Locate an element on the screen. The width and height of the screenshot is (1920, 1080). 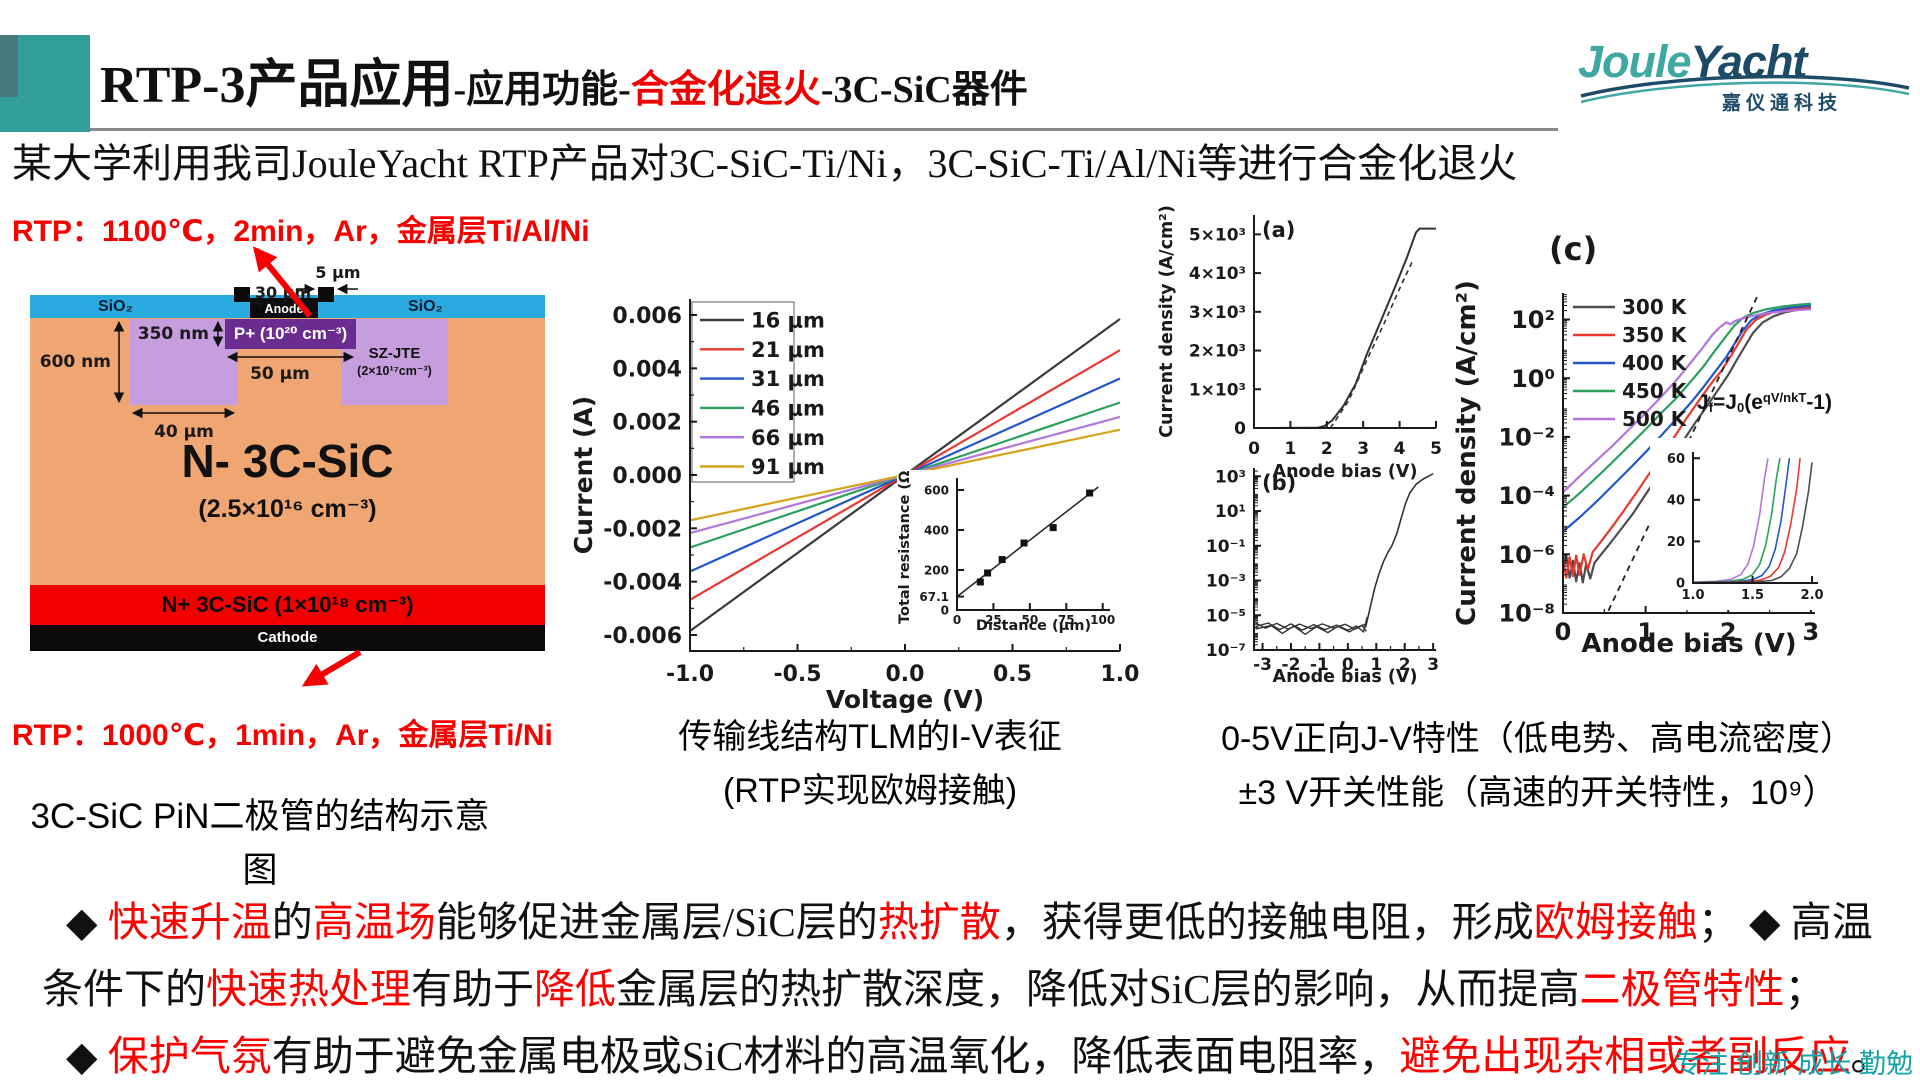
svg-text: 350 K is located at coordinates (1655, 335).